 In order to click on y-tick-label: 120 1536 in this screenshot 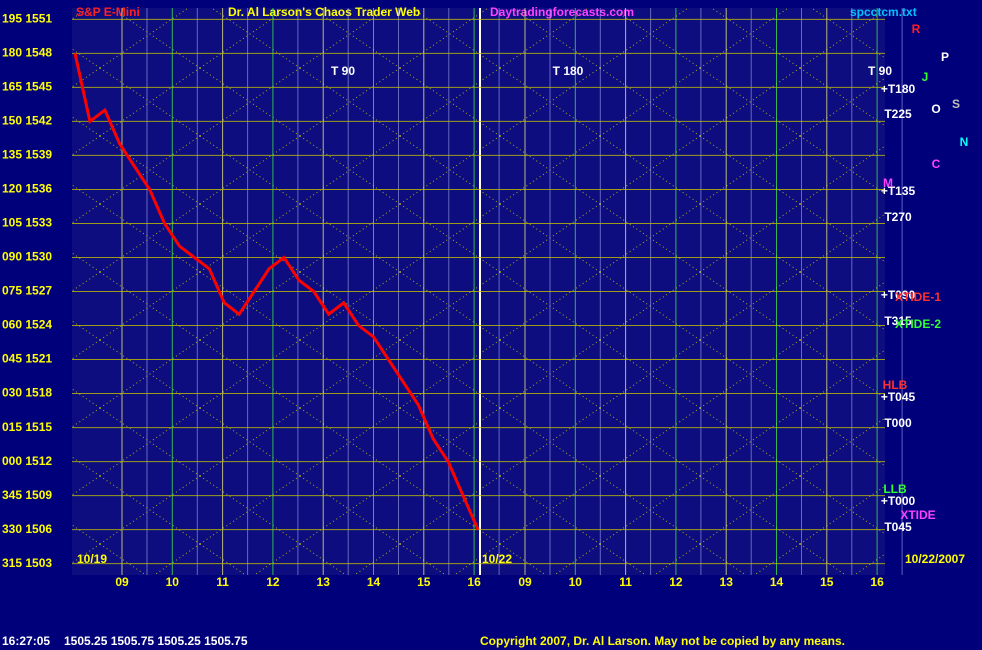, I will do `click(27, 189)`.